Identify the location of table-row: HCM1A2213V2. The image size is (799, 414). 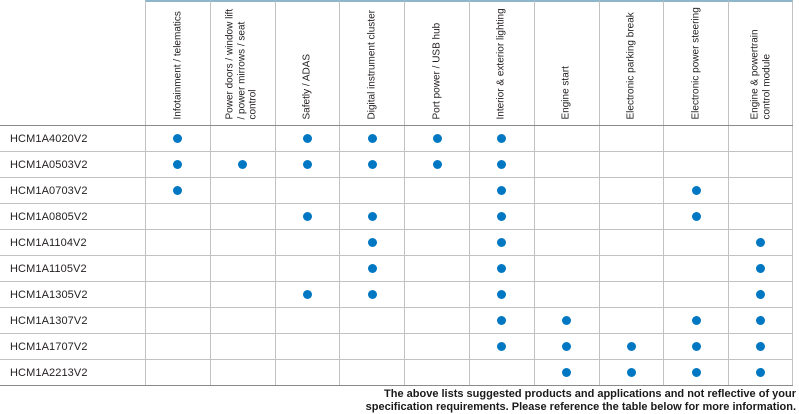
(396, 373).